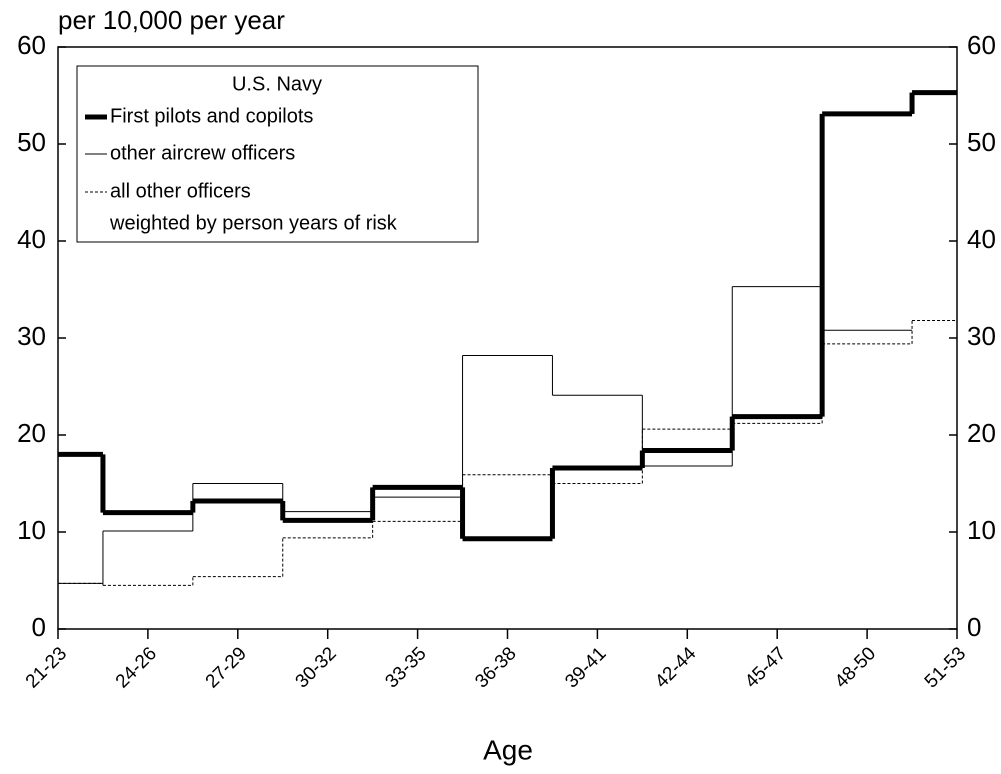 The width and height of the screenshot is (1001, 774). I want to click on legend-box, so click(277, 154).